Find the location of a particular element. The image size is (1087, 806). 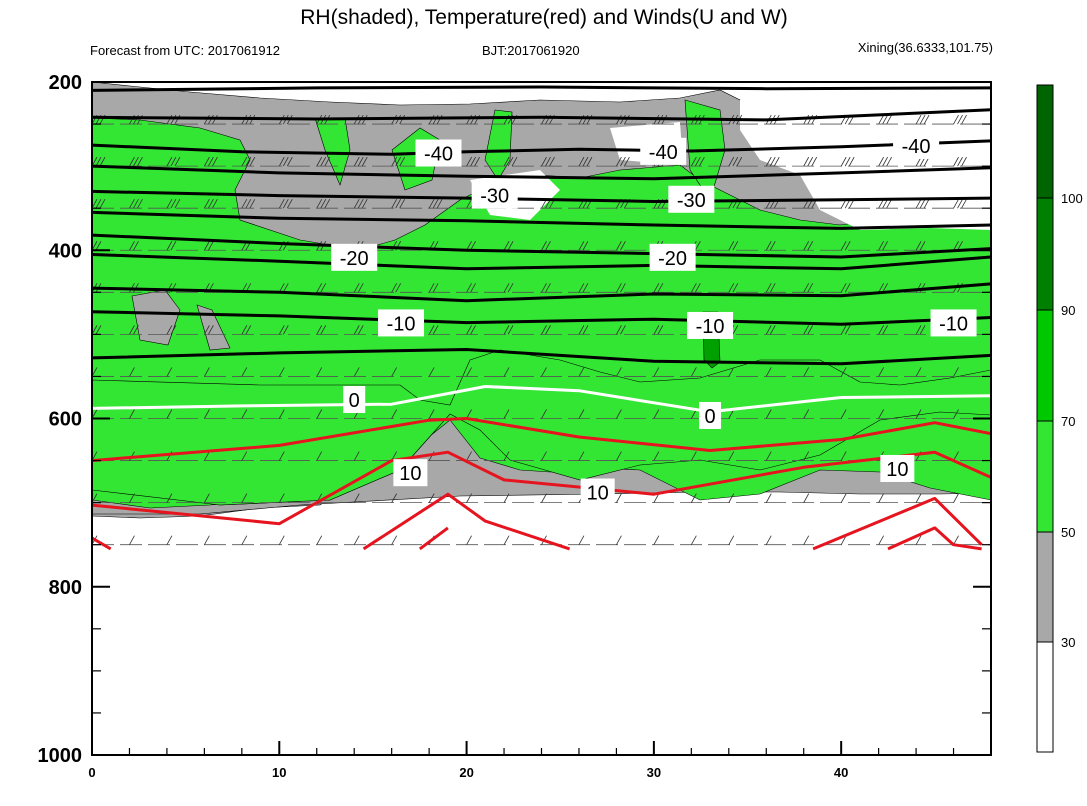

y-tick-label: 1000 is located at coordinates (60, 756).